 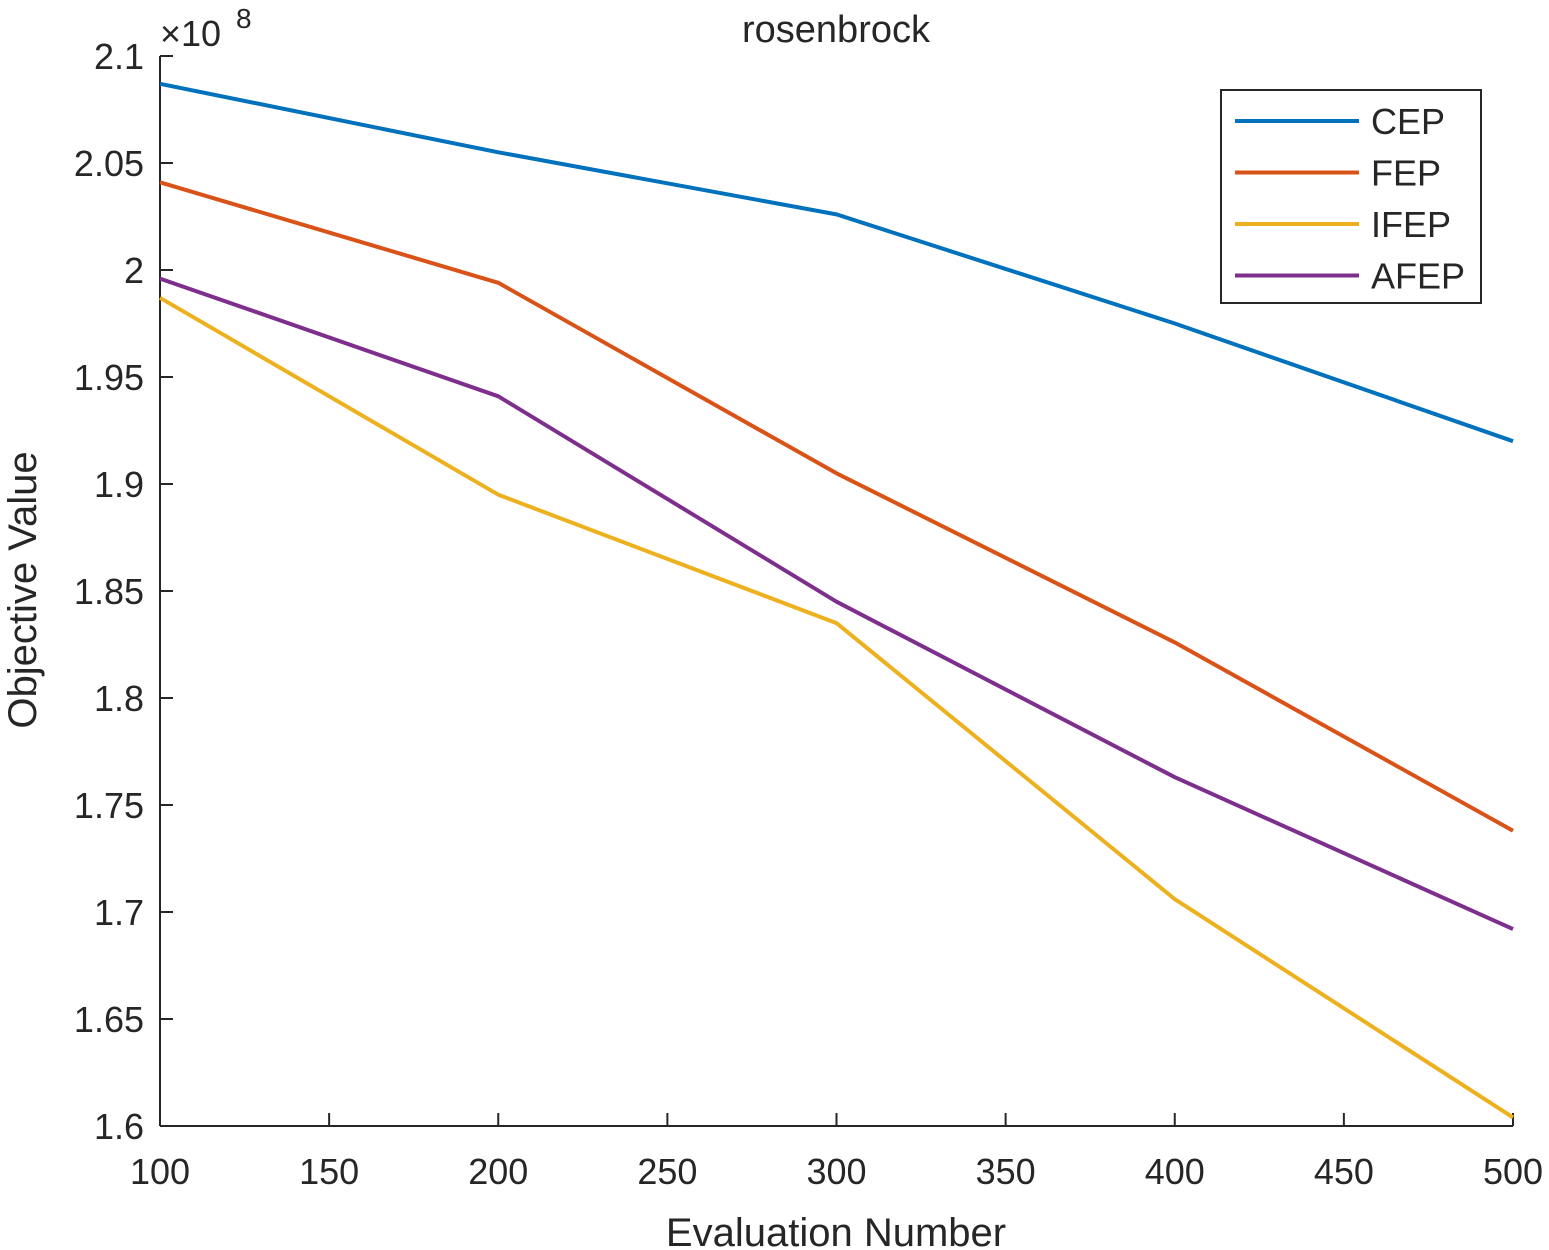 What do you see at coordinates (1513, 1171) in the screenshot?
I see `x-tick-label: 500` at bounding box center [1513, 1171].